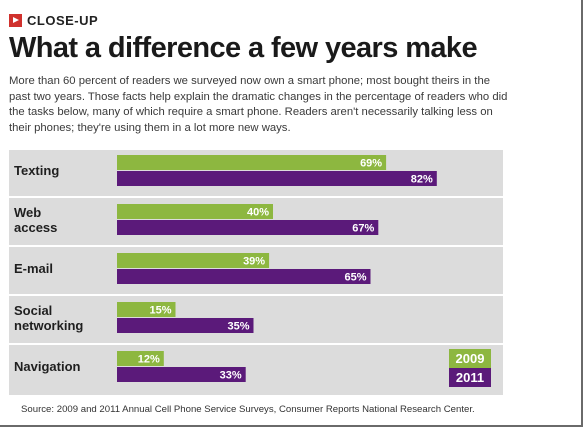 The height and width of the screenshot is (427, 583). I want to click on bar-2009-navigation, so click(140, 358).